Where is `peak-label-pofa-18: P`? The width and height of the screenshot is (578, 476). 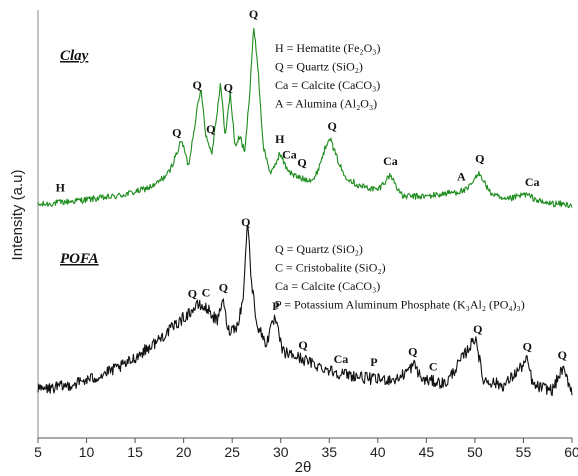 peak-label-pofa-18: P is located at coordinates (275, 306).